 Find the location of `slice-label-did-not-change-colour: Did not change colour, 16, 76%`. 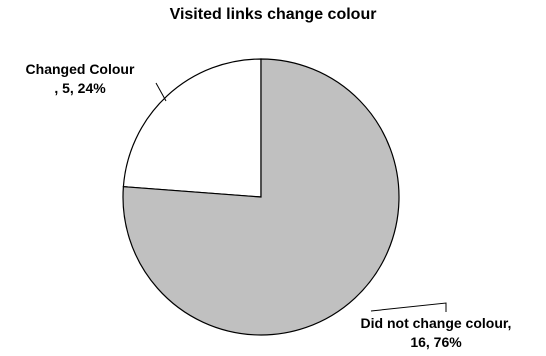

slice-label-did-not-change-colour: Did not change colour, 16, 76% is located at coordinates (436, 333).